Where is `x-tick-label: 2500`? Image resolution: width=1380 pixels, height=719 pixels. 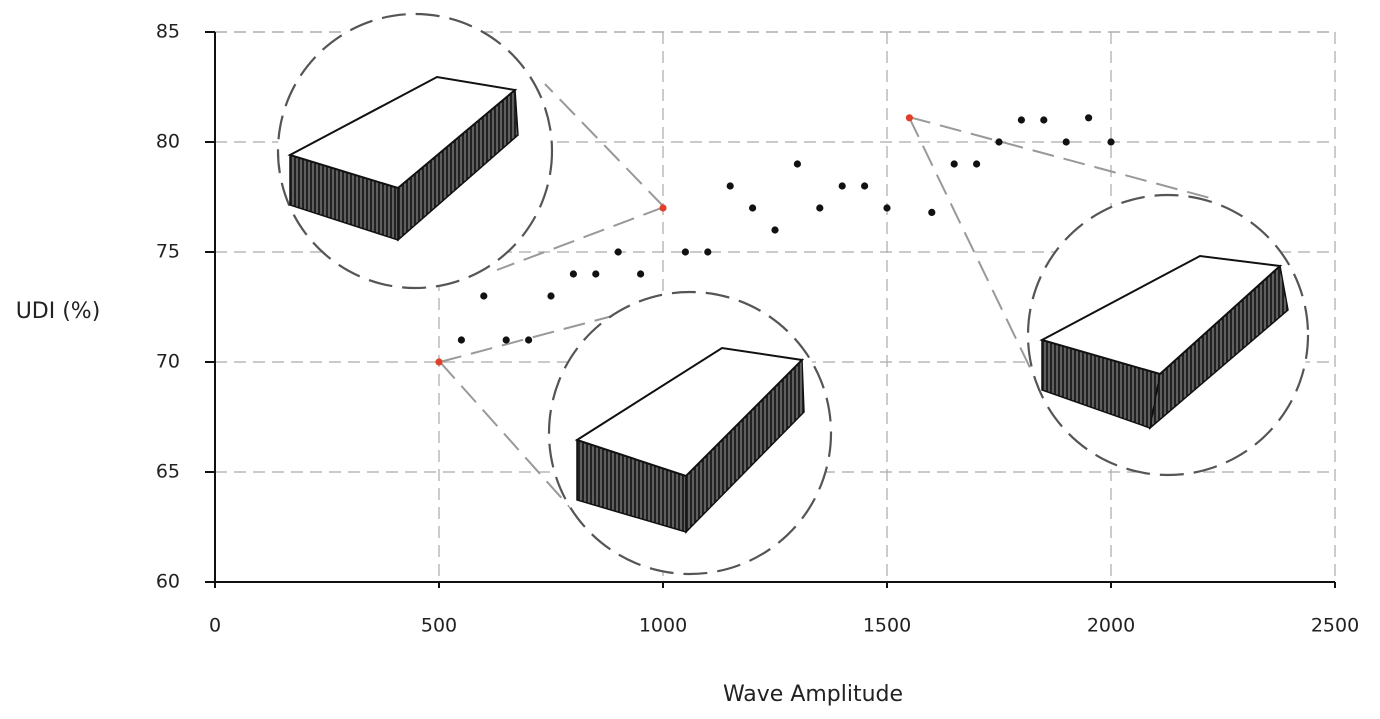
x-tick-label: 2500 is located at coordinates (1335, 626).